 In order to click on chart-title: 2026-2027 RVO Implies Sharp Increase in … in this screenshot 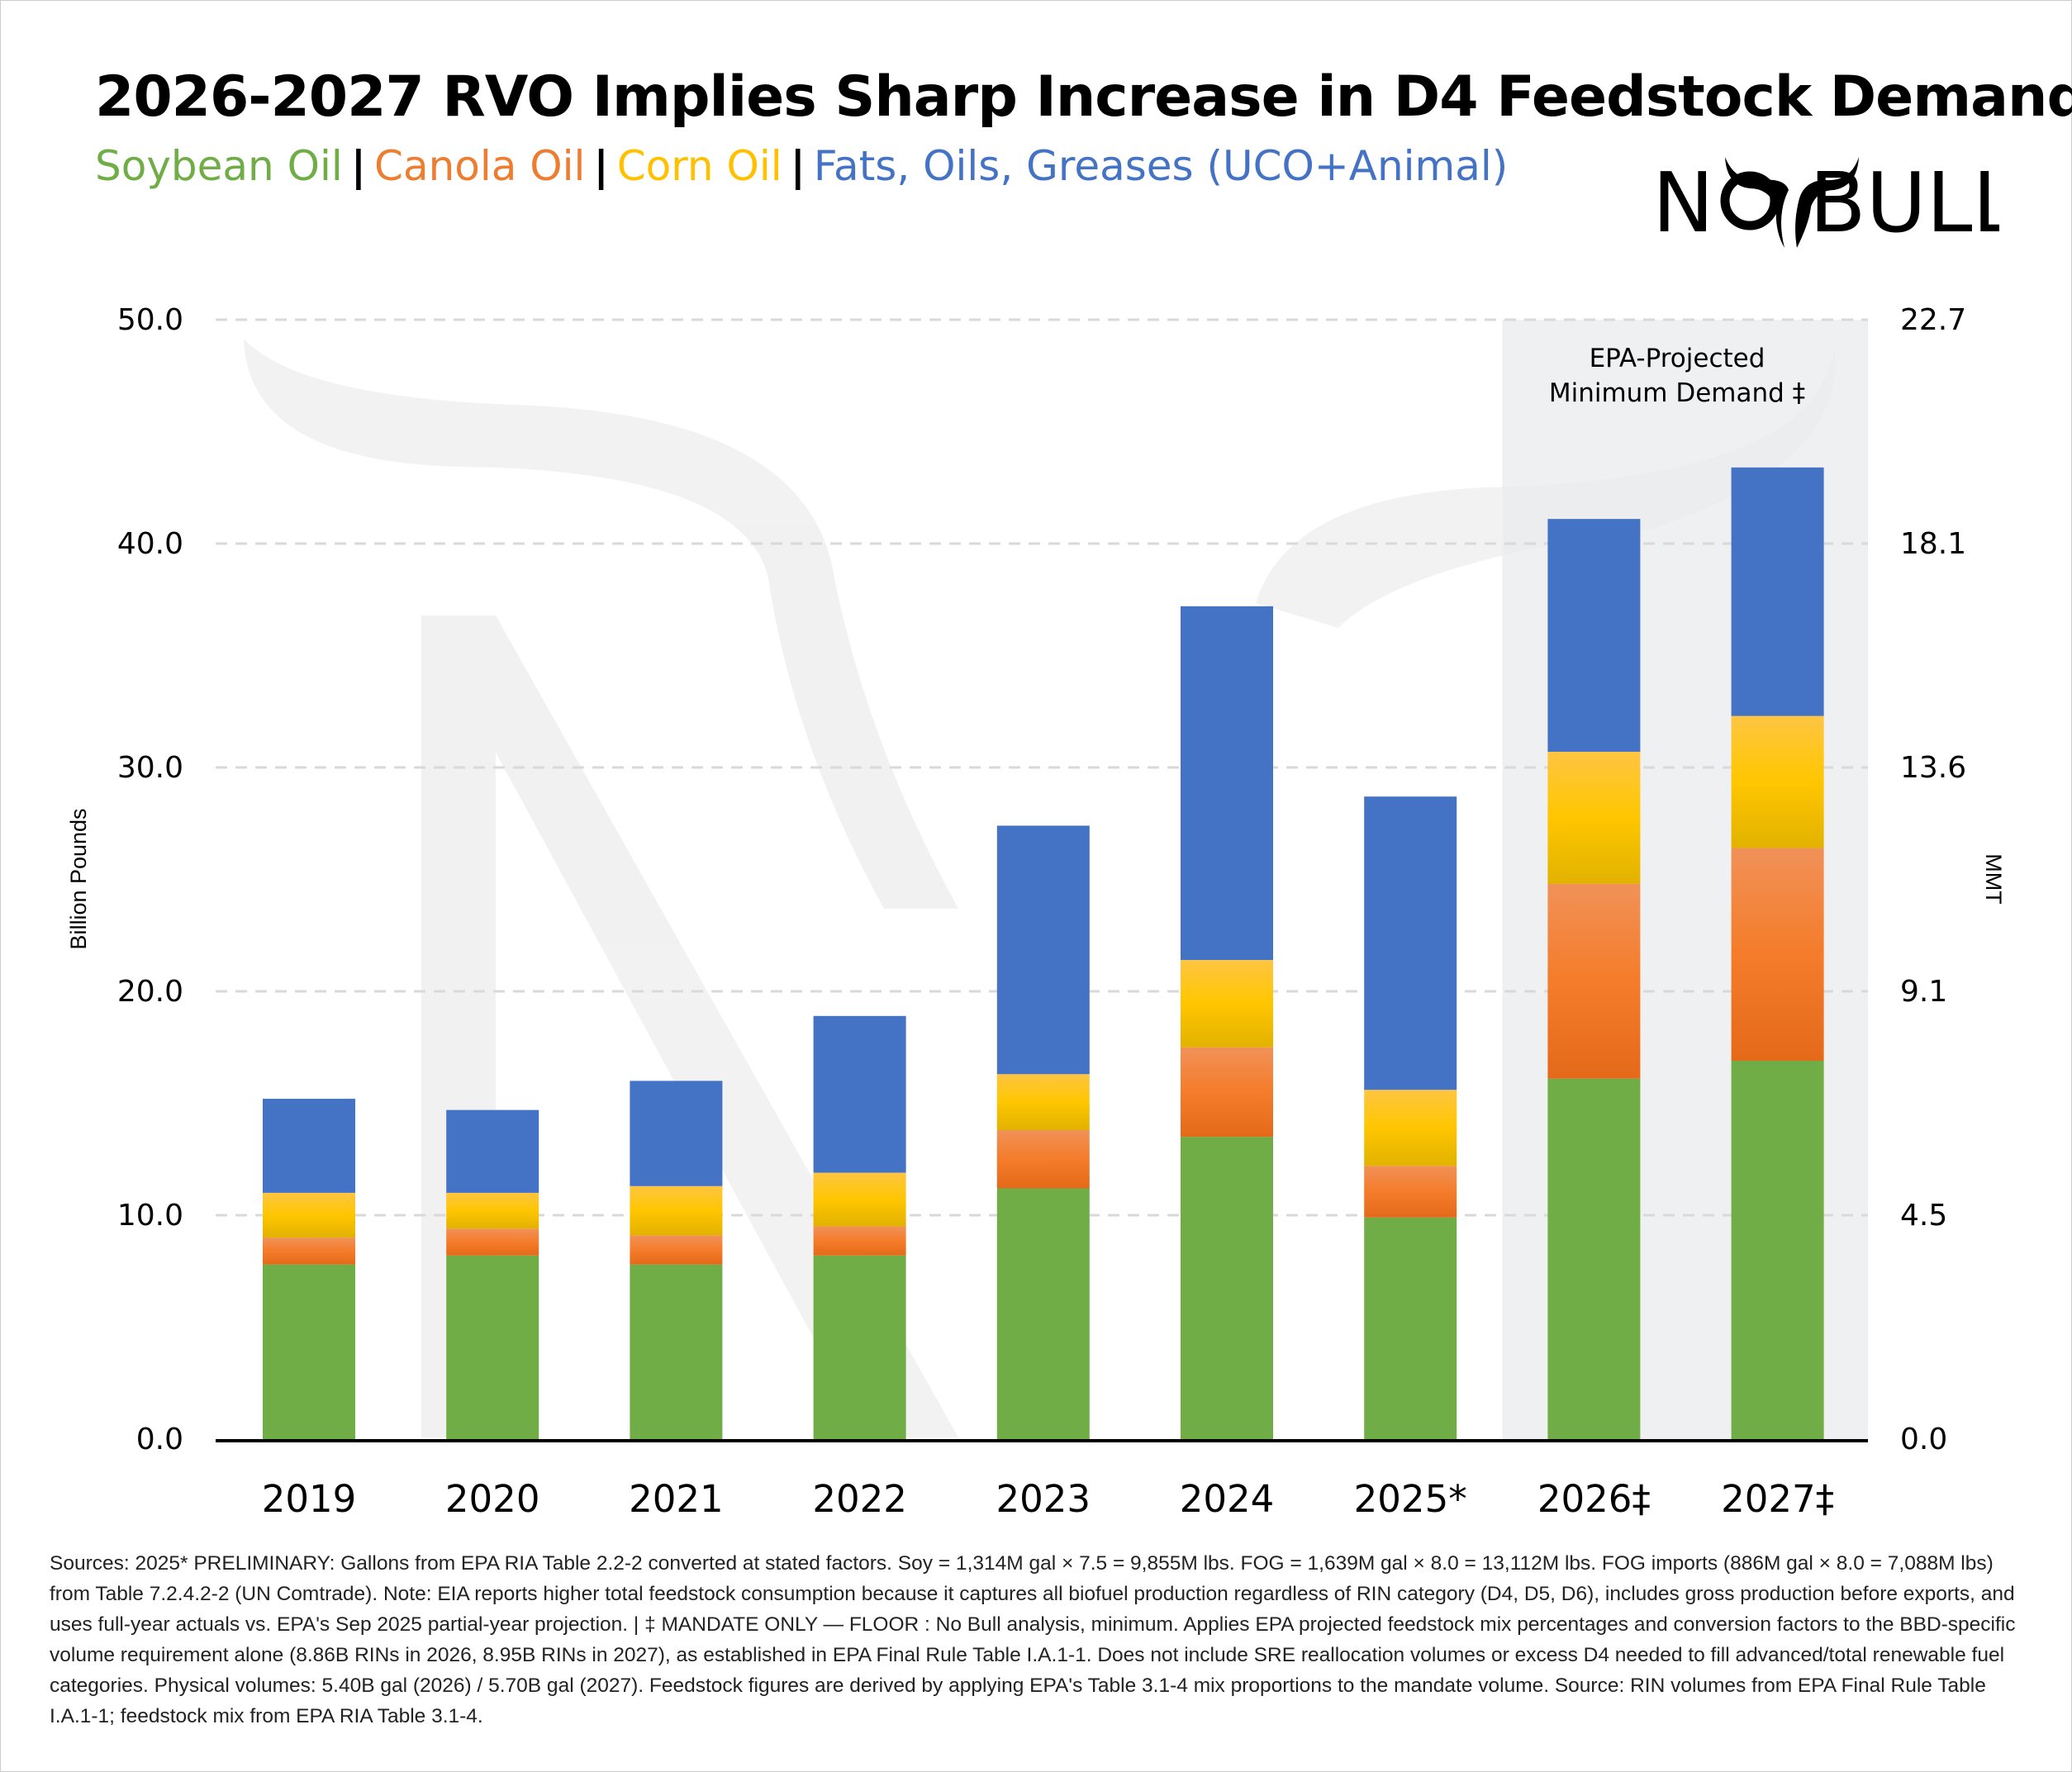, I will do `click(1083, 97)`.